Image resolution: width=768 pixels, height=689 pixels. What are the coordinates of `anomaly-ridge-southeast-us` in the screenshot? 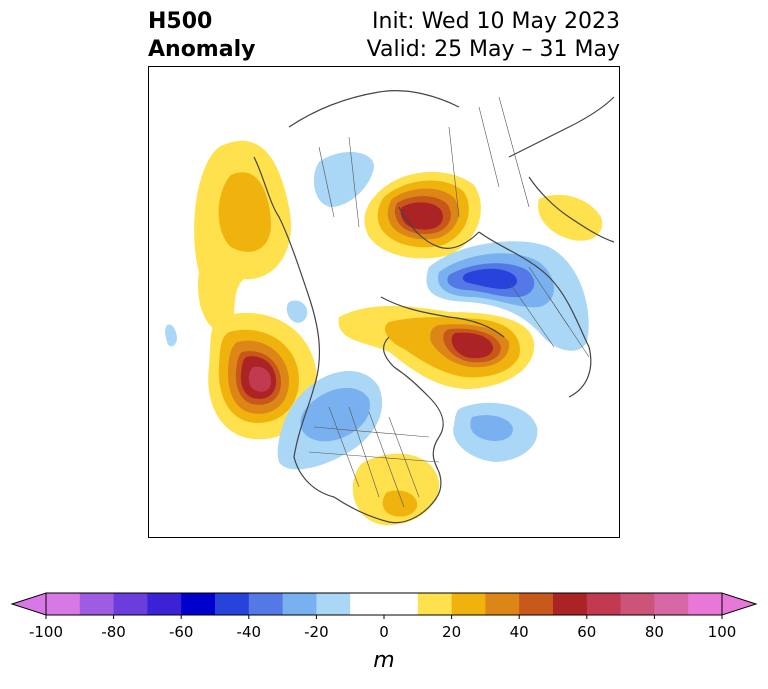 It's located at (396, 489).